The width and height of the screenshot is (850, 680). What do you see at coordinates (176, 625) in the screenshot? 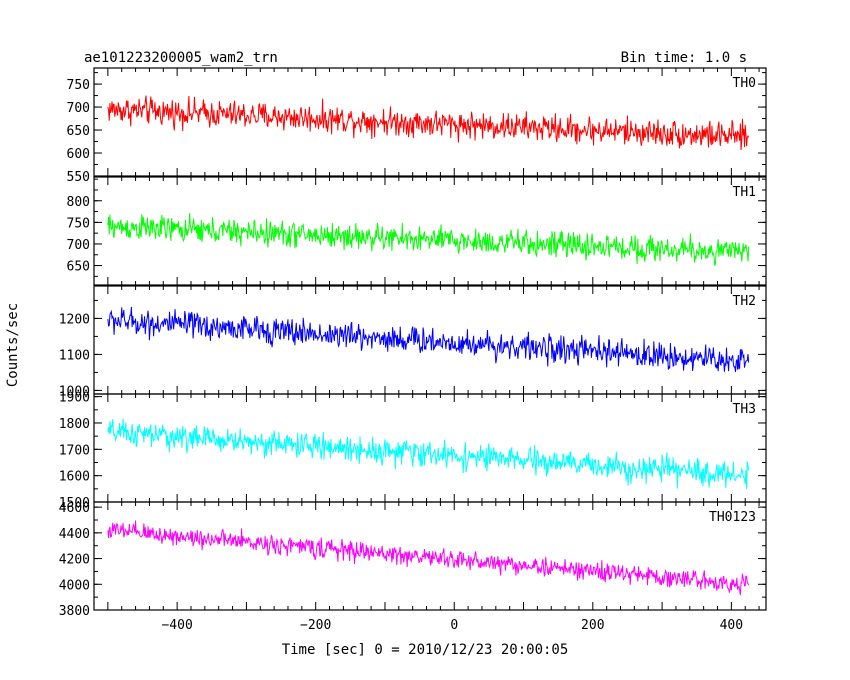
I see `x-tick-label: −400` at bounding box center [176, 625].